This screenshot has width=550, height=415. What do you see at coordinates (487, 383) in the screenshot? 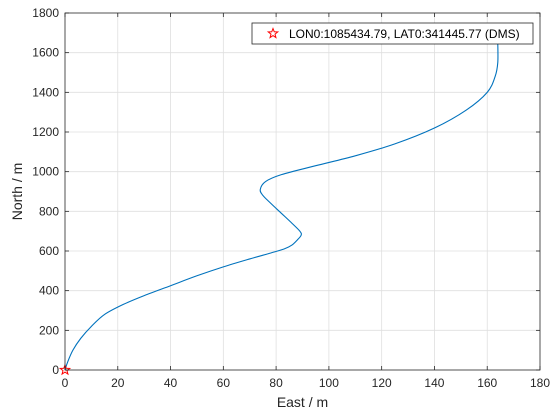
I see `x-tick-label: 160` at bounding box center [487, 383].